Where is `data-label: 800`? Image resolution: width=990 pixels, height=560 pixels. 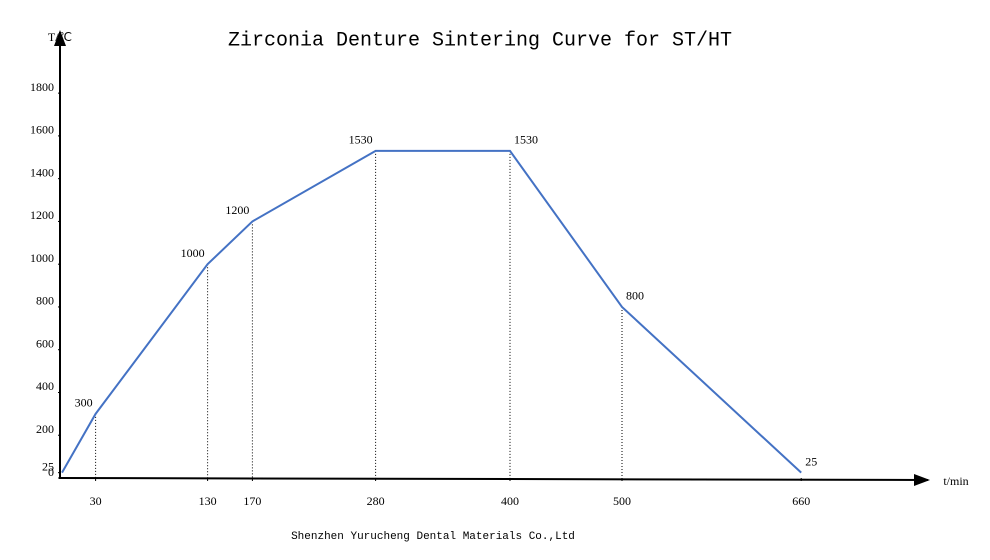 data-label: 800 is located at coordinates (635, 296).